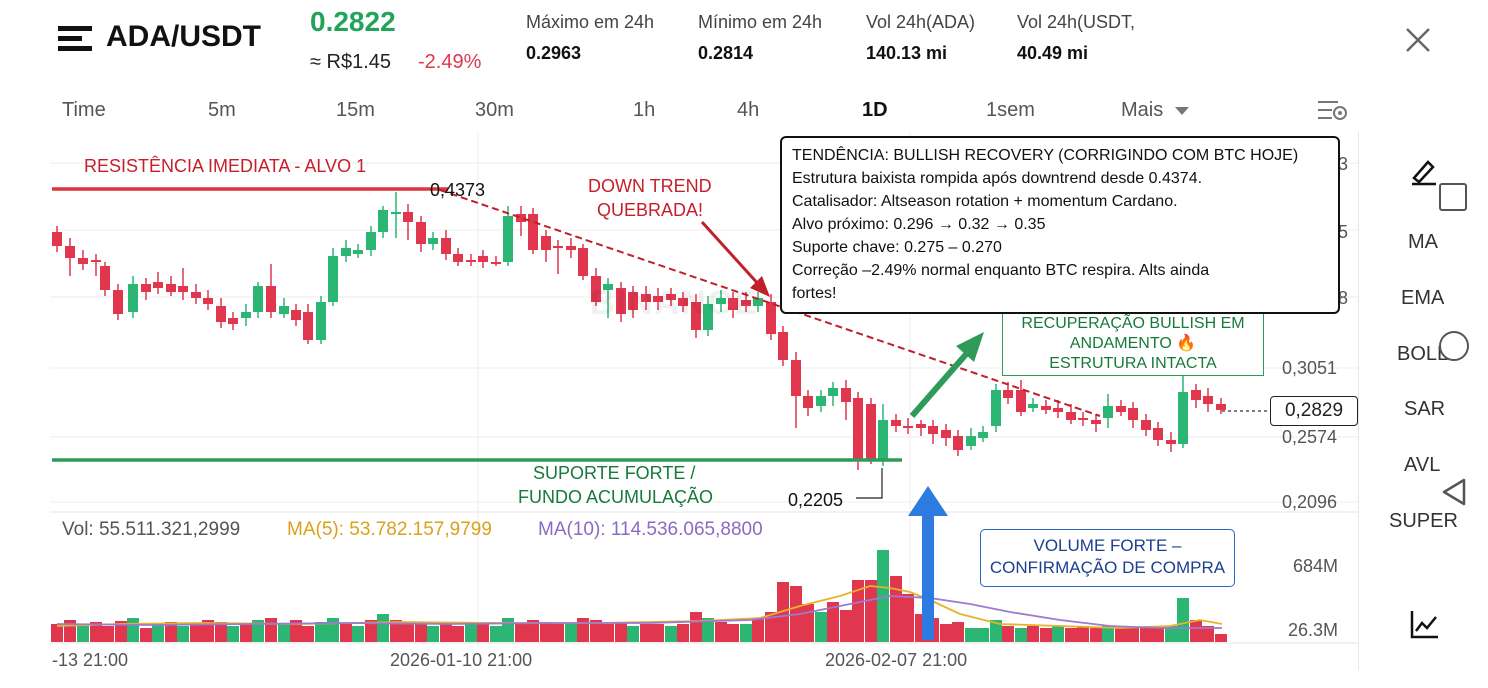 Image resolution: width=1488 pixels, height=688 pixels. What do you see at coordinates (875, 110) in the screenshot?
I see `tab-1d: 1D` at bounding box center [875, 110].